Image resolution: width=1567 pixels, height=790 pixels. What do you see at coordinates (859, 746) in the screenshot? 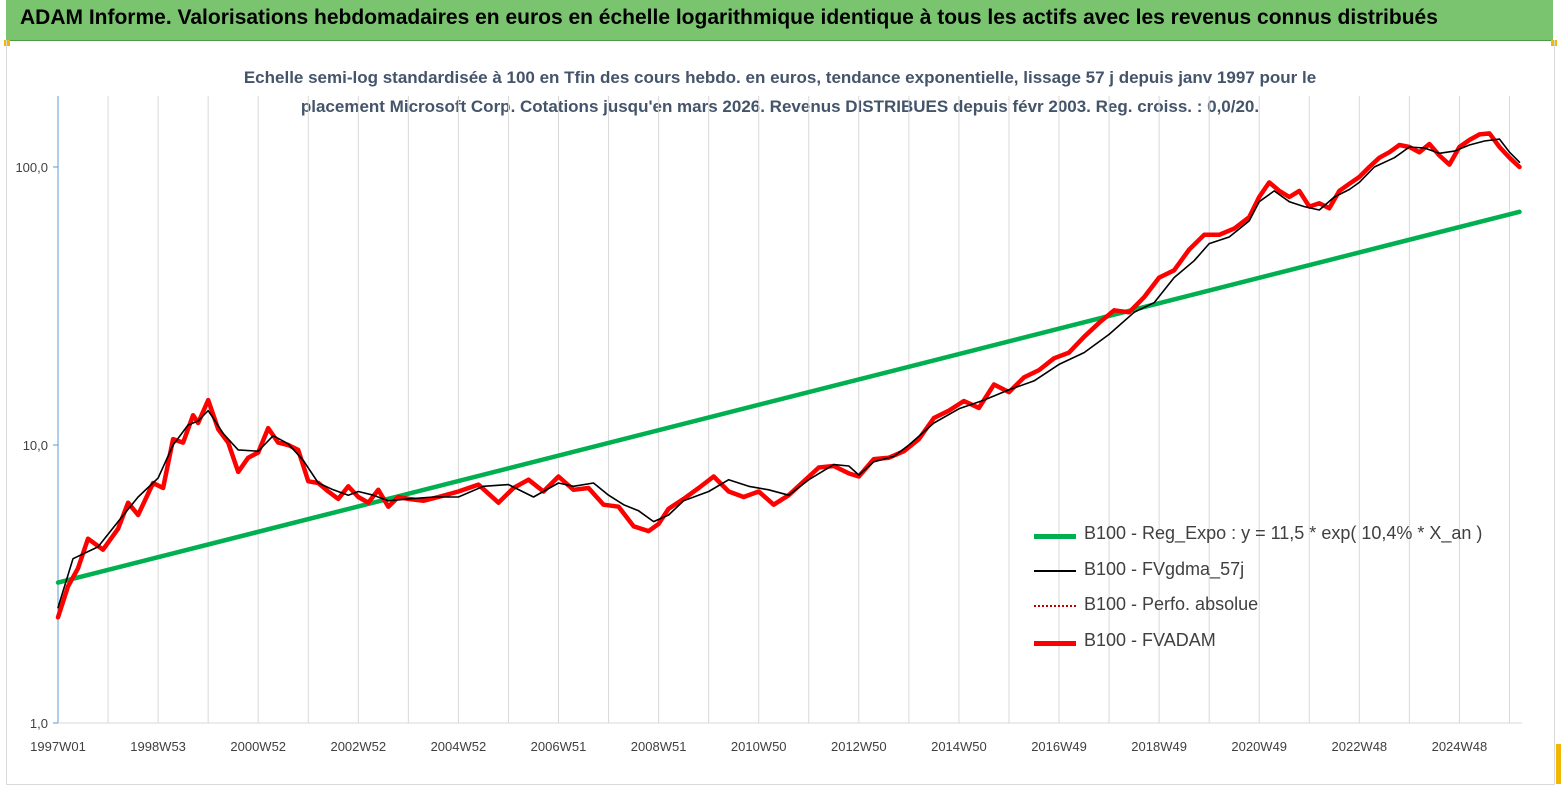
I see `x-tick-label: 2012W50` at bounding box center [859, 746].